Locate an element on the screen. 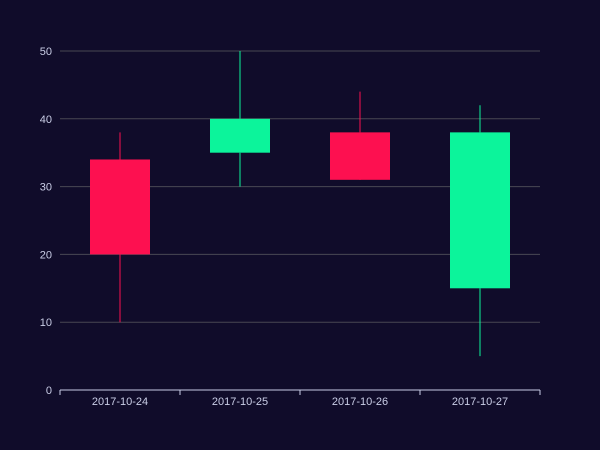 This screenshot has width=600, height=450. x-tick-label: 2017-10-25 is located at coordinates (240, 402).